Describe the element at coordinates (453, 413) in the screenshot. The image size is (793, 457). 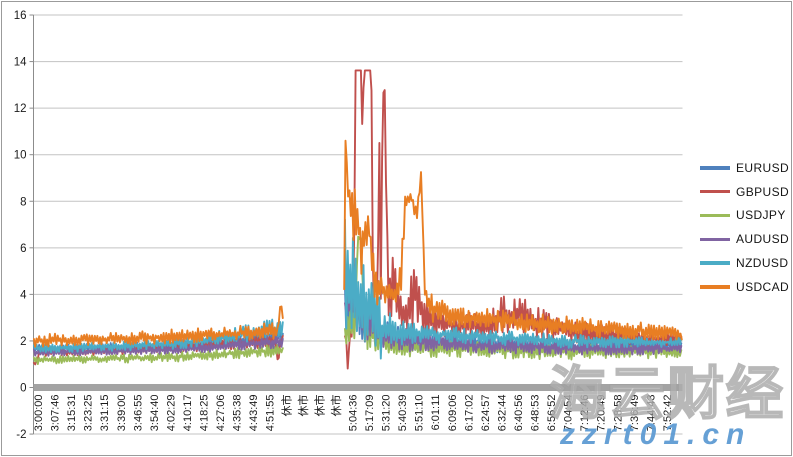
I see `x-axis-tick-label: 6:09:06` at that location.